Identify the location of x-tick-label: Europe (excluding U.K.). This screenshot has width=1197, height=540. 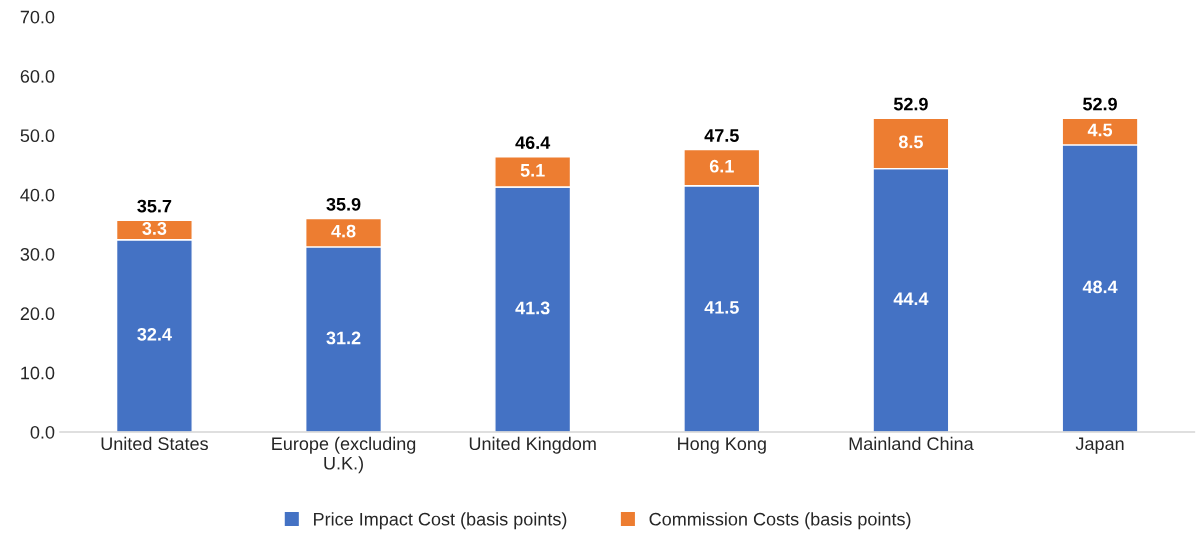
(344, 455).